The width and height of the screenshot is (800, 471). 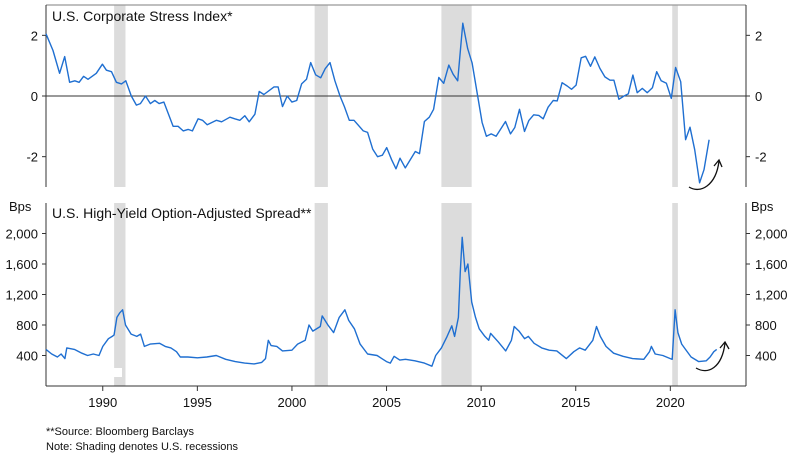 What do you see at coordinates (575, 402) in the screenshot?
I see `x-tick-label: 2015` at bounding box center [575, 402].